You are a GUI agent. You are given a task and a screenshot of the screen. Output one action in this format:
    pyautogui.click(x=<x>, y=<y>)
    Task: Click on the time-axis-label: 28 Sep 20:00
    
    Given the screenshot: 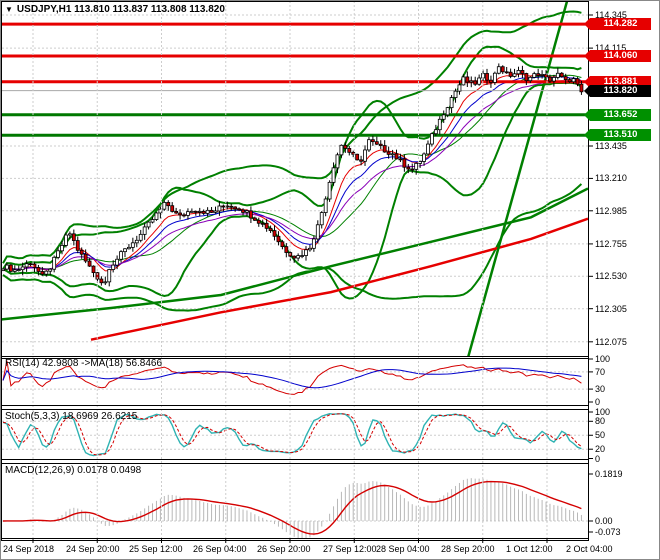 What is the action you would take?
    pyautogui.click(x=468, y=549)
    